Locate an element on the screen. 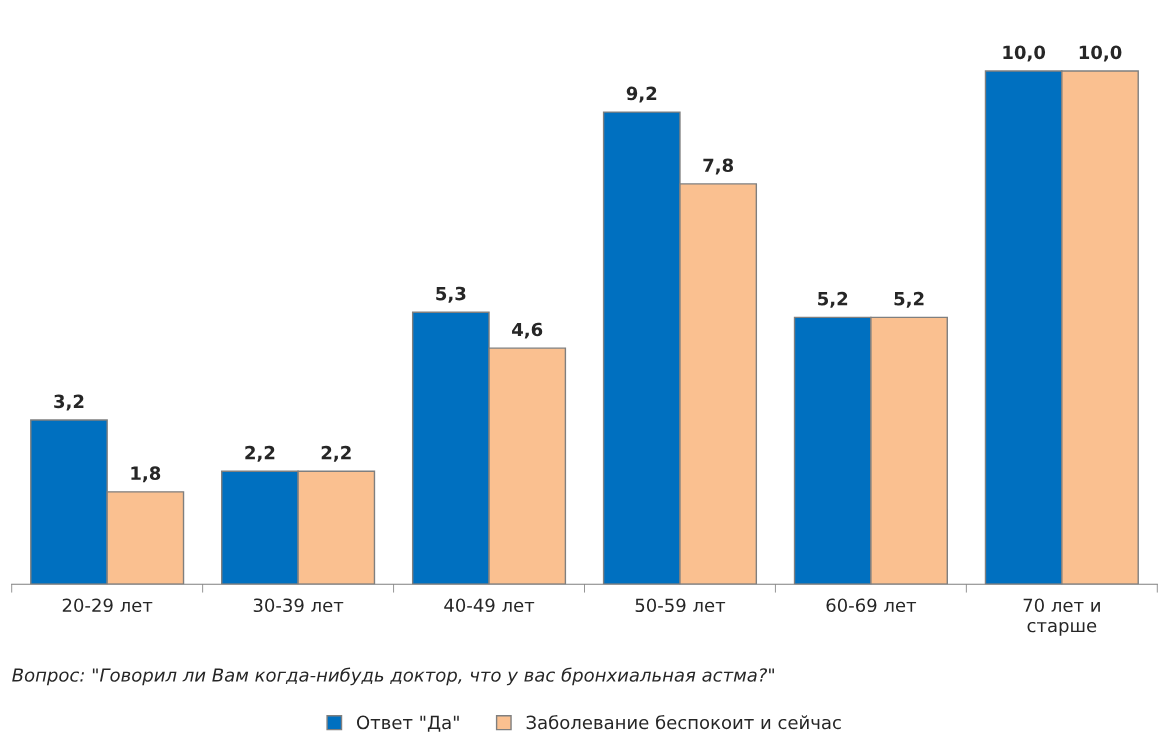 This screenshot has width=1169, height=749. data-label: 1,8 is located at coordinates (146, 474).